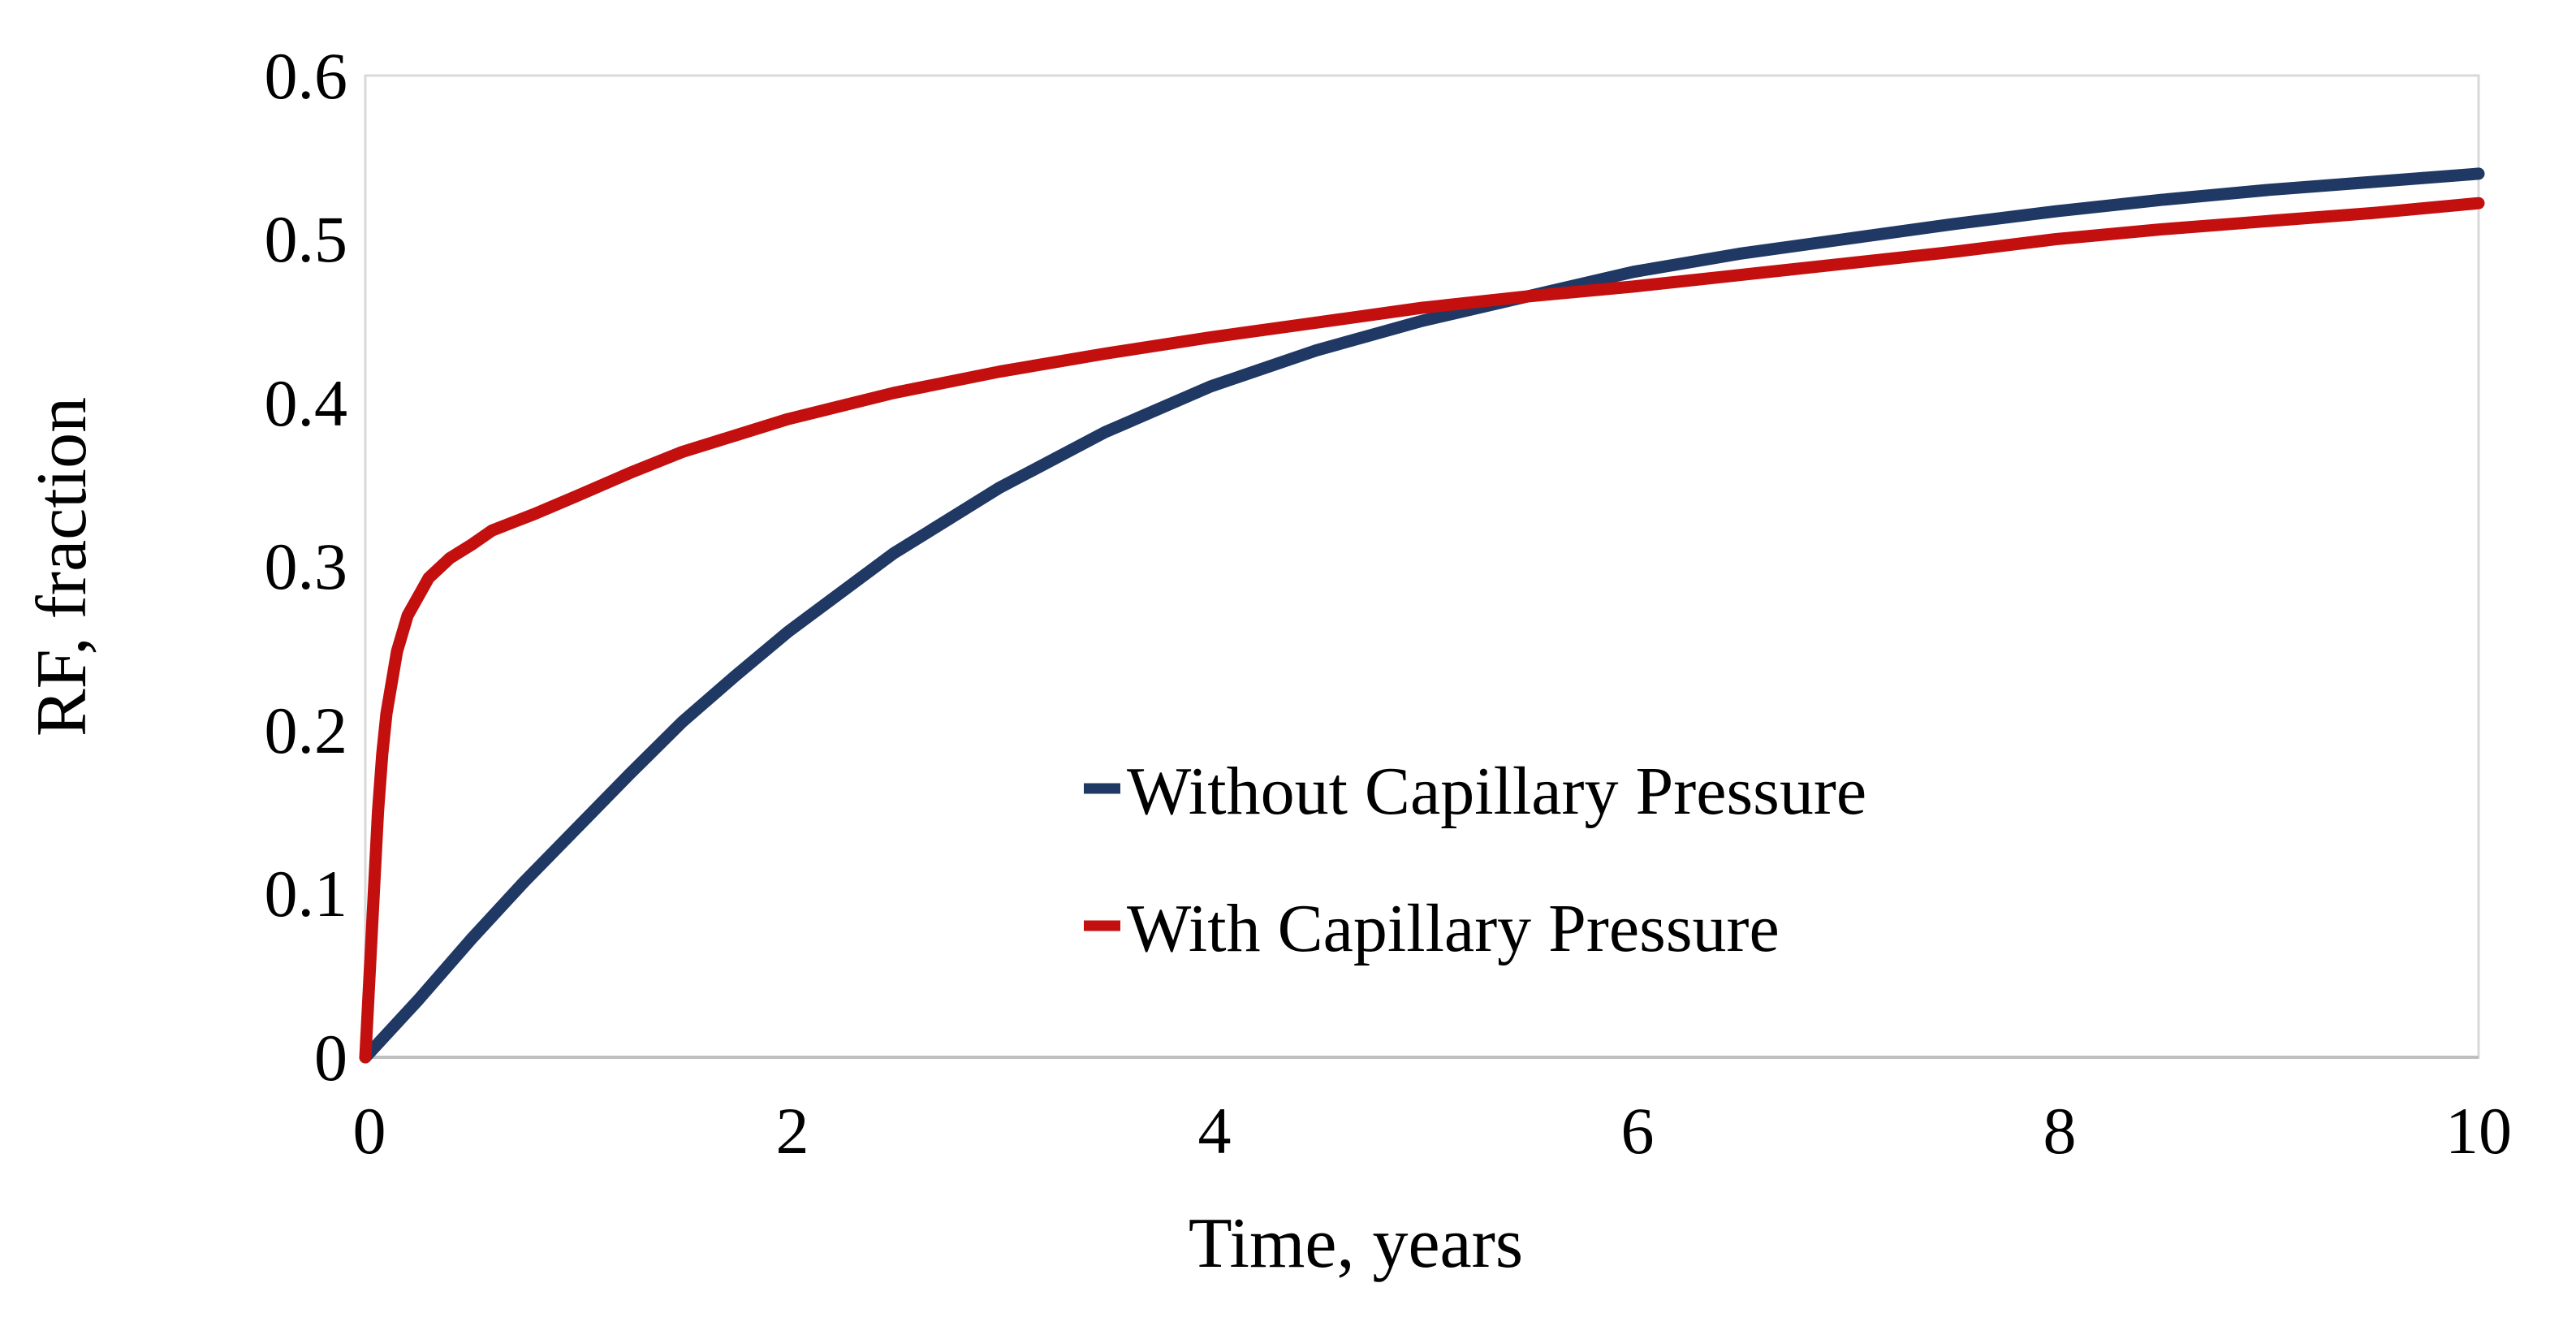 Image resolution: width=2576 pixels, height=1322 pixels. What do you see at coordinates (306, 239) in the screenshot?
I see `y-axis-tick-label: 0.5` at bounding box center [306, 239].